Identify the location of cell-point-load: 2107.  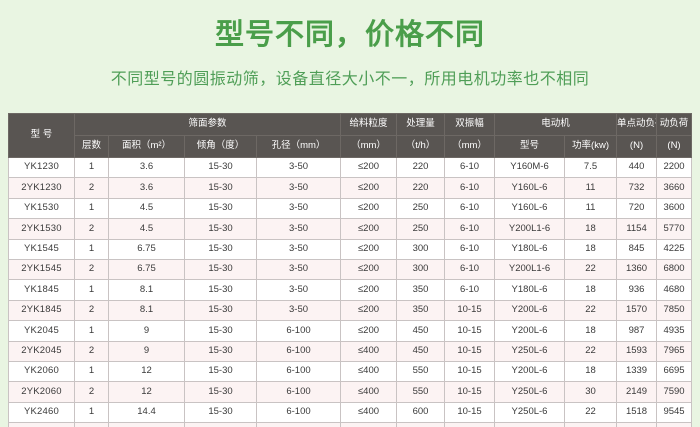
(637, 424).